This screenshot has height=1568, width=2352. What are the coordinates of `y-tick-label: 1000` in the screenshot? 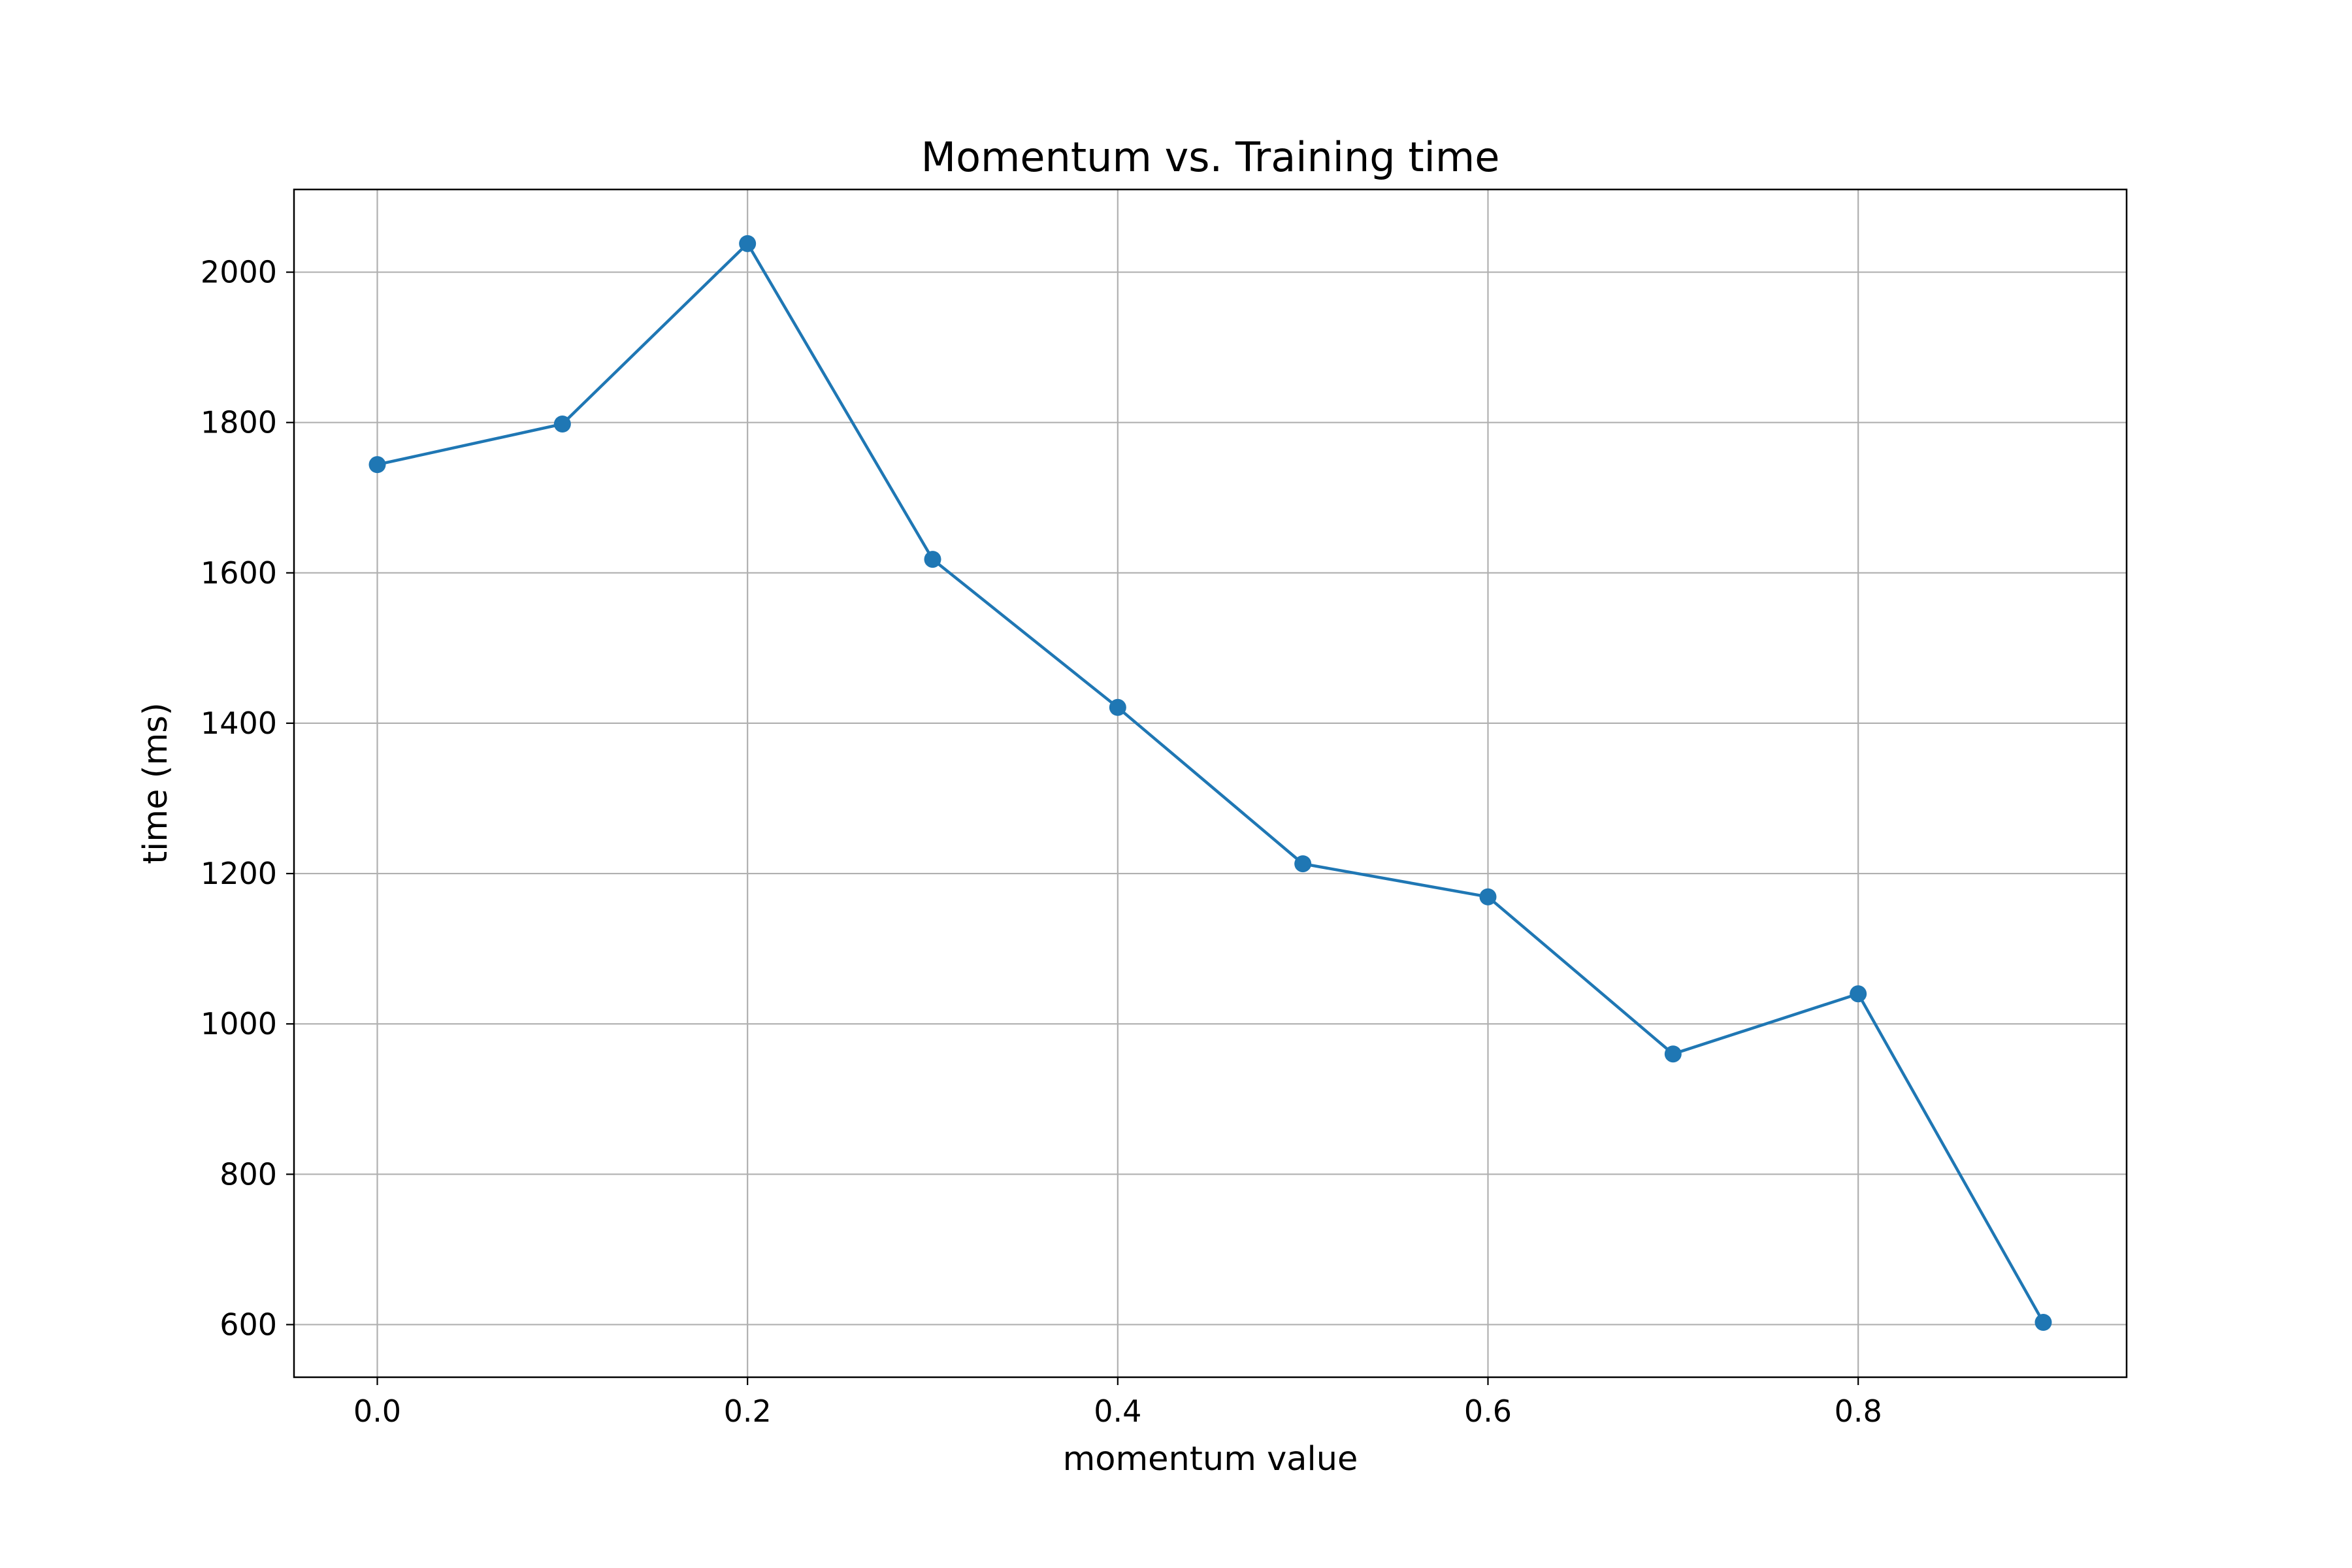 It's located at (239, 1023).